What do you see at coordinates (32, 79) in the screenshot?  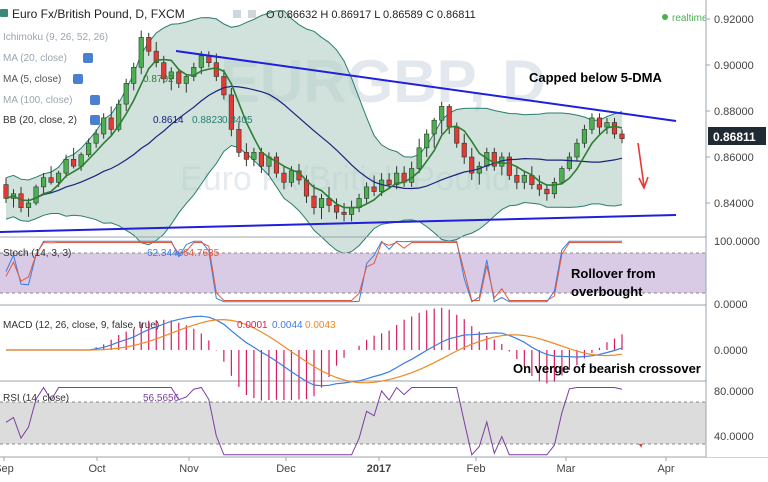 I see `ma5-label: MA (5, close)` at bounding box center [32, 79].